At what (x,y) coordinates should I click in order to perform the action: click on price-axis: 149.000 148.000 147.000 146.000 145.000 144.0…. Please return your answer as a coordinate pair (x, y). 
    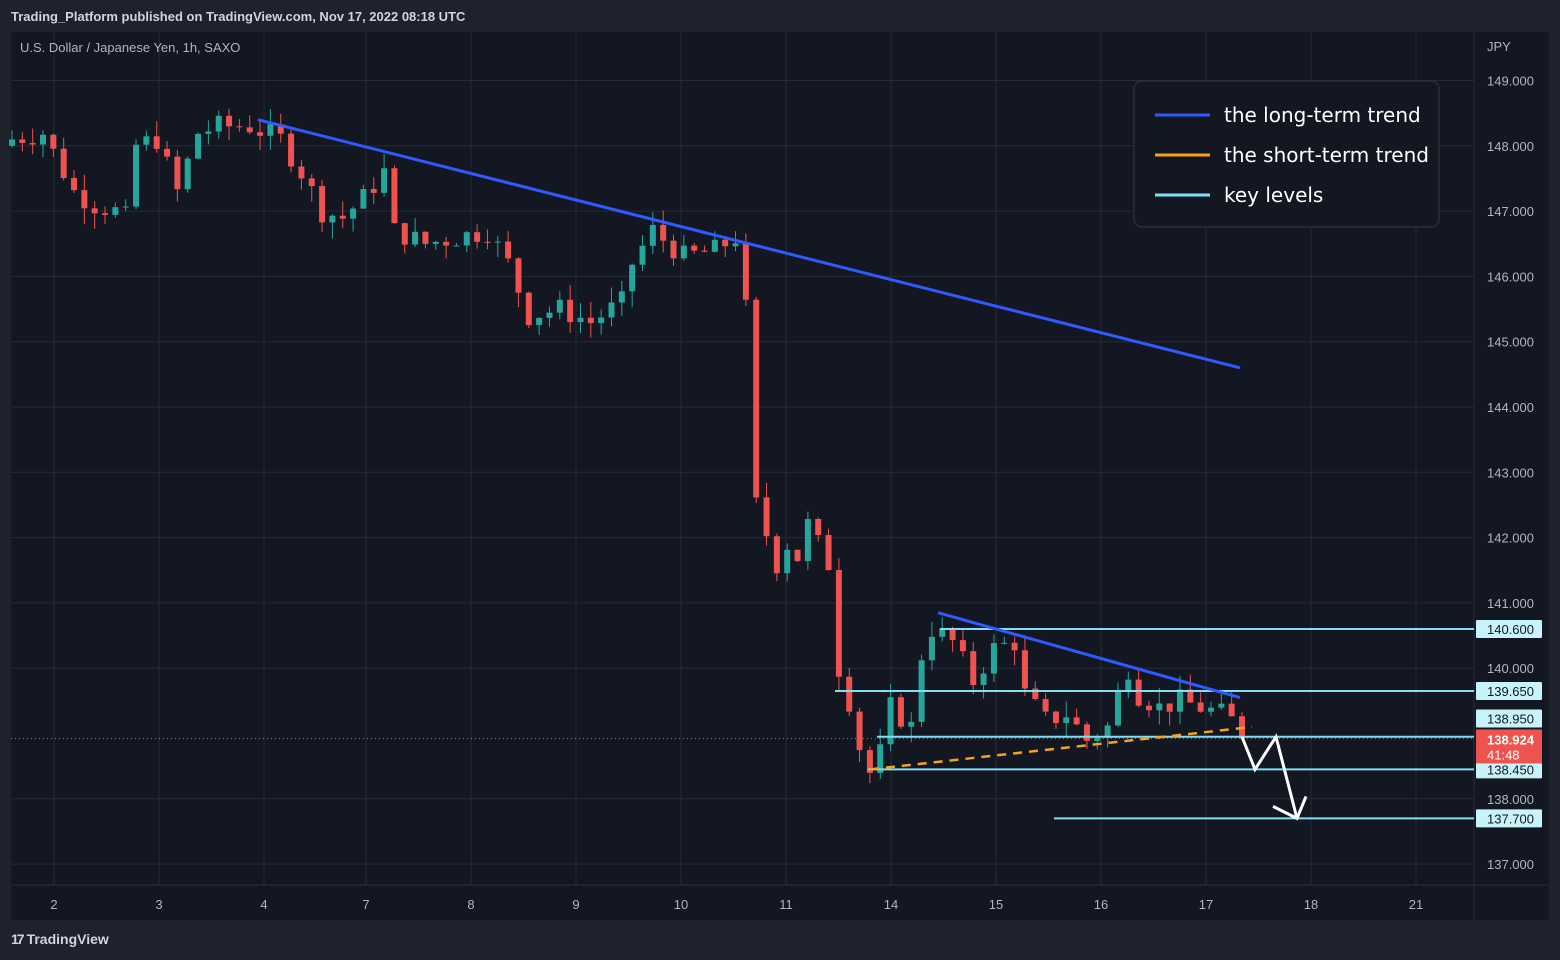
    Looking at the image, I should click on (1510, 473).